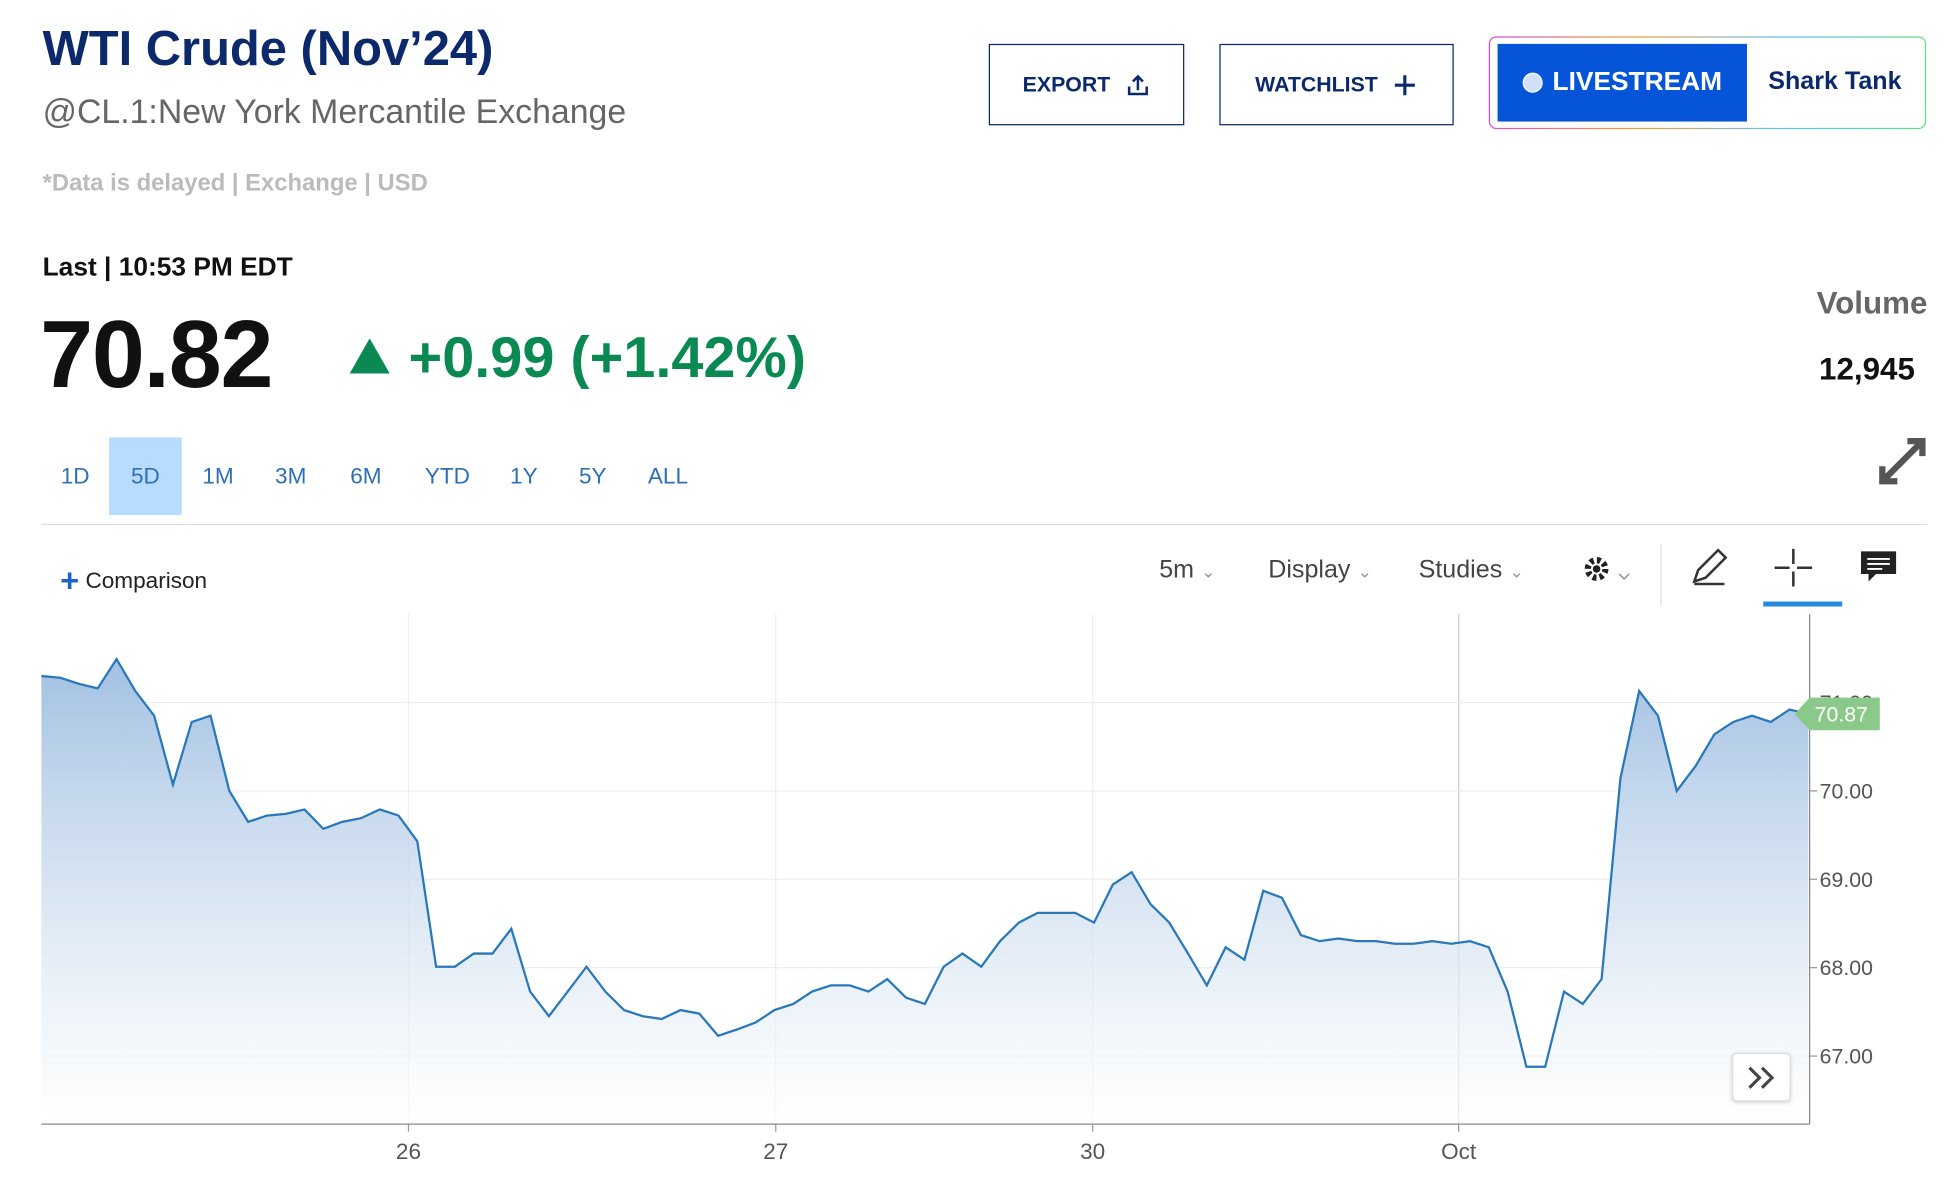 The image size is (1955, 1186). I want to click on plus-icon, so click(1405, 84).